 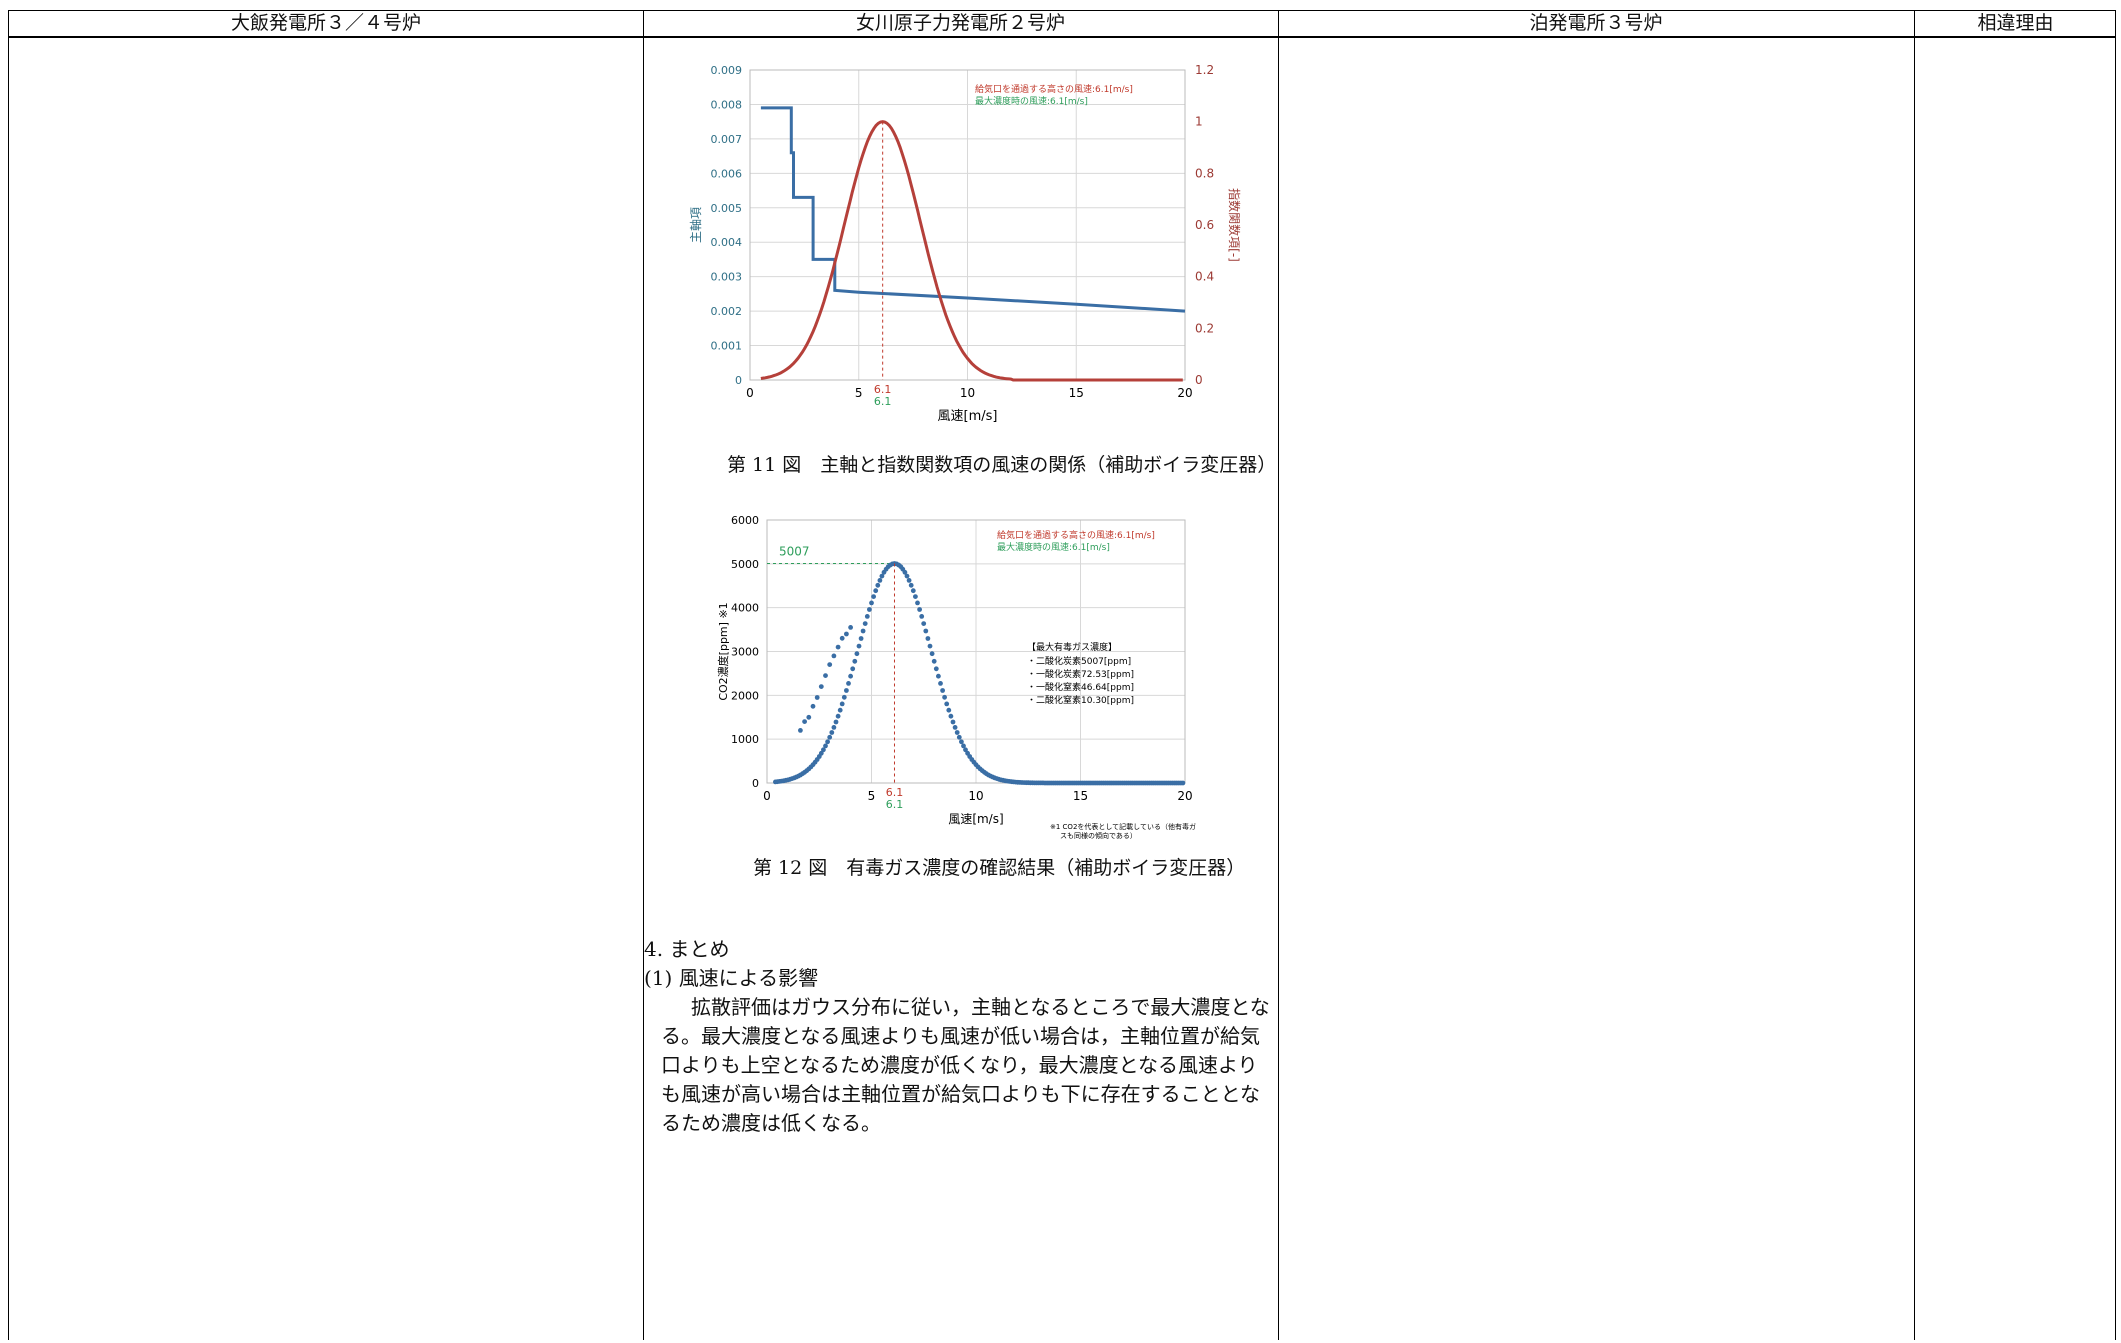 I want to click on y-tick-label: 0.007, so click(x=727, y=139).